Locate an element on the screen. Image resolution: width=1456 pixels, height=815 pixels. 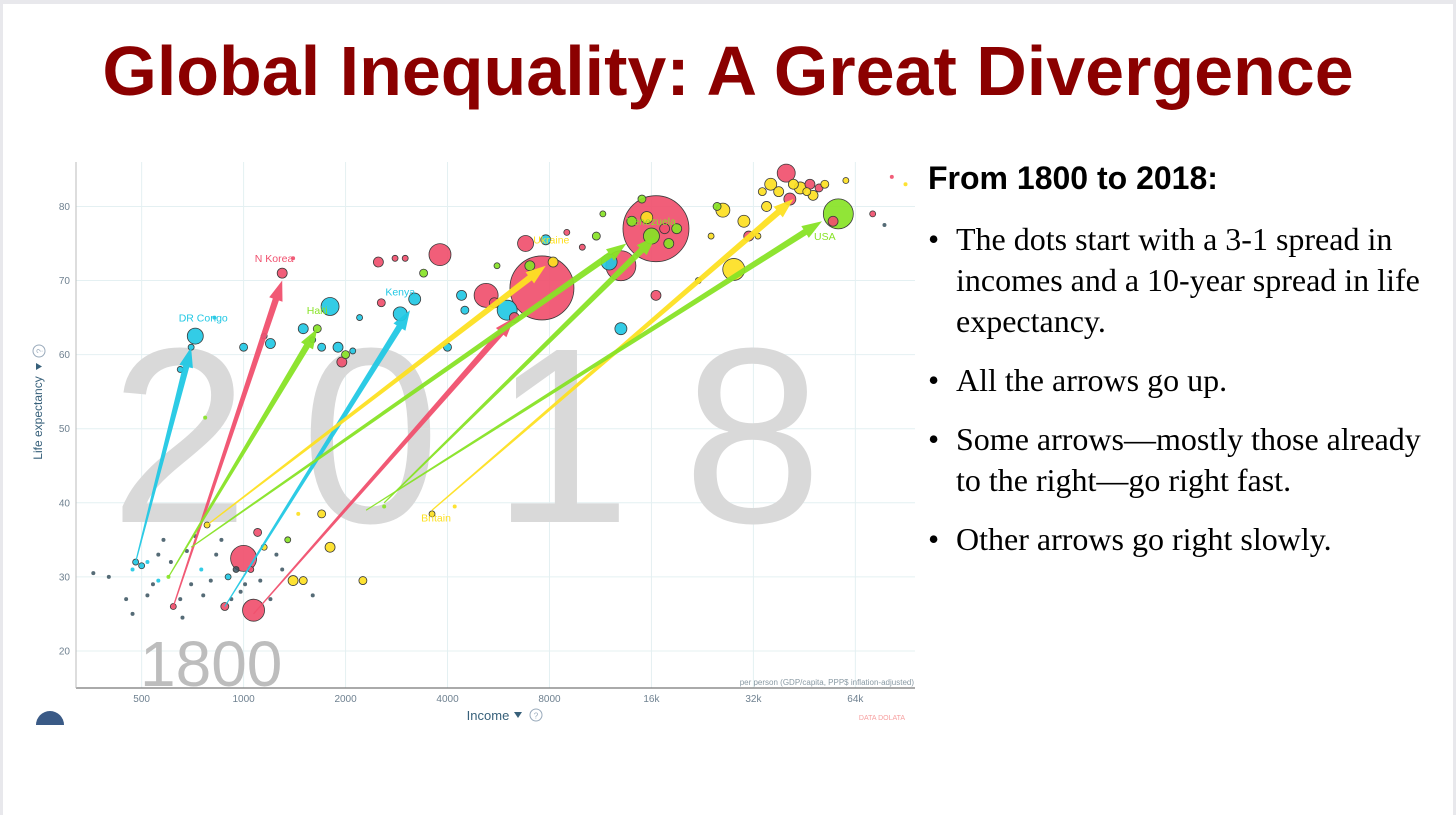
country-label: Haiti is located at coordinates (317, 311).